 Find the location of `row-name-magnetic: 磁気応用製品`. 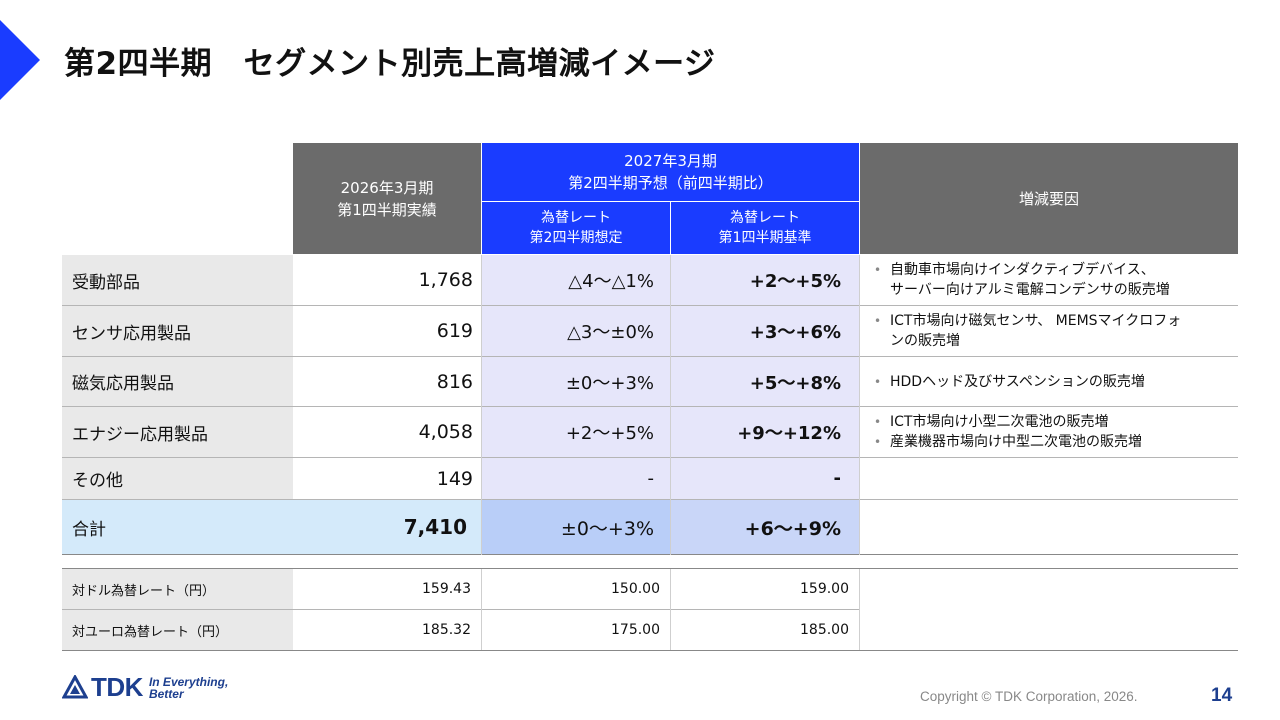

row-name-magnetic: 磁気応用製品 is located at coordinates (177, 381).